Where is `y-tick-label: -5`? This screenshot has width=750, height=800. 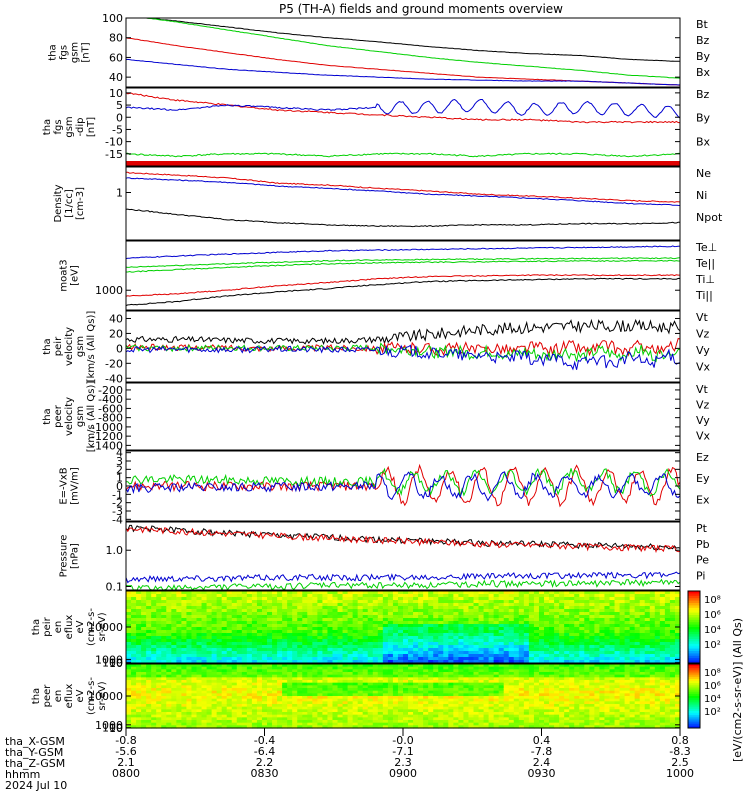 y-tick-label: -5 is located at coordinates (117, 129).